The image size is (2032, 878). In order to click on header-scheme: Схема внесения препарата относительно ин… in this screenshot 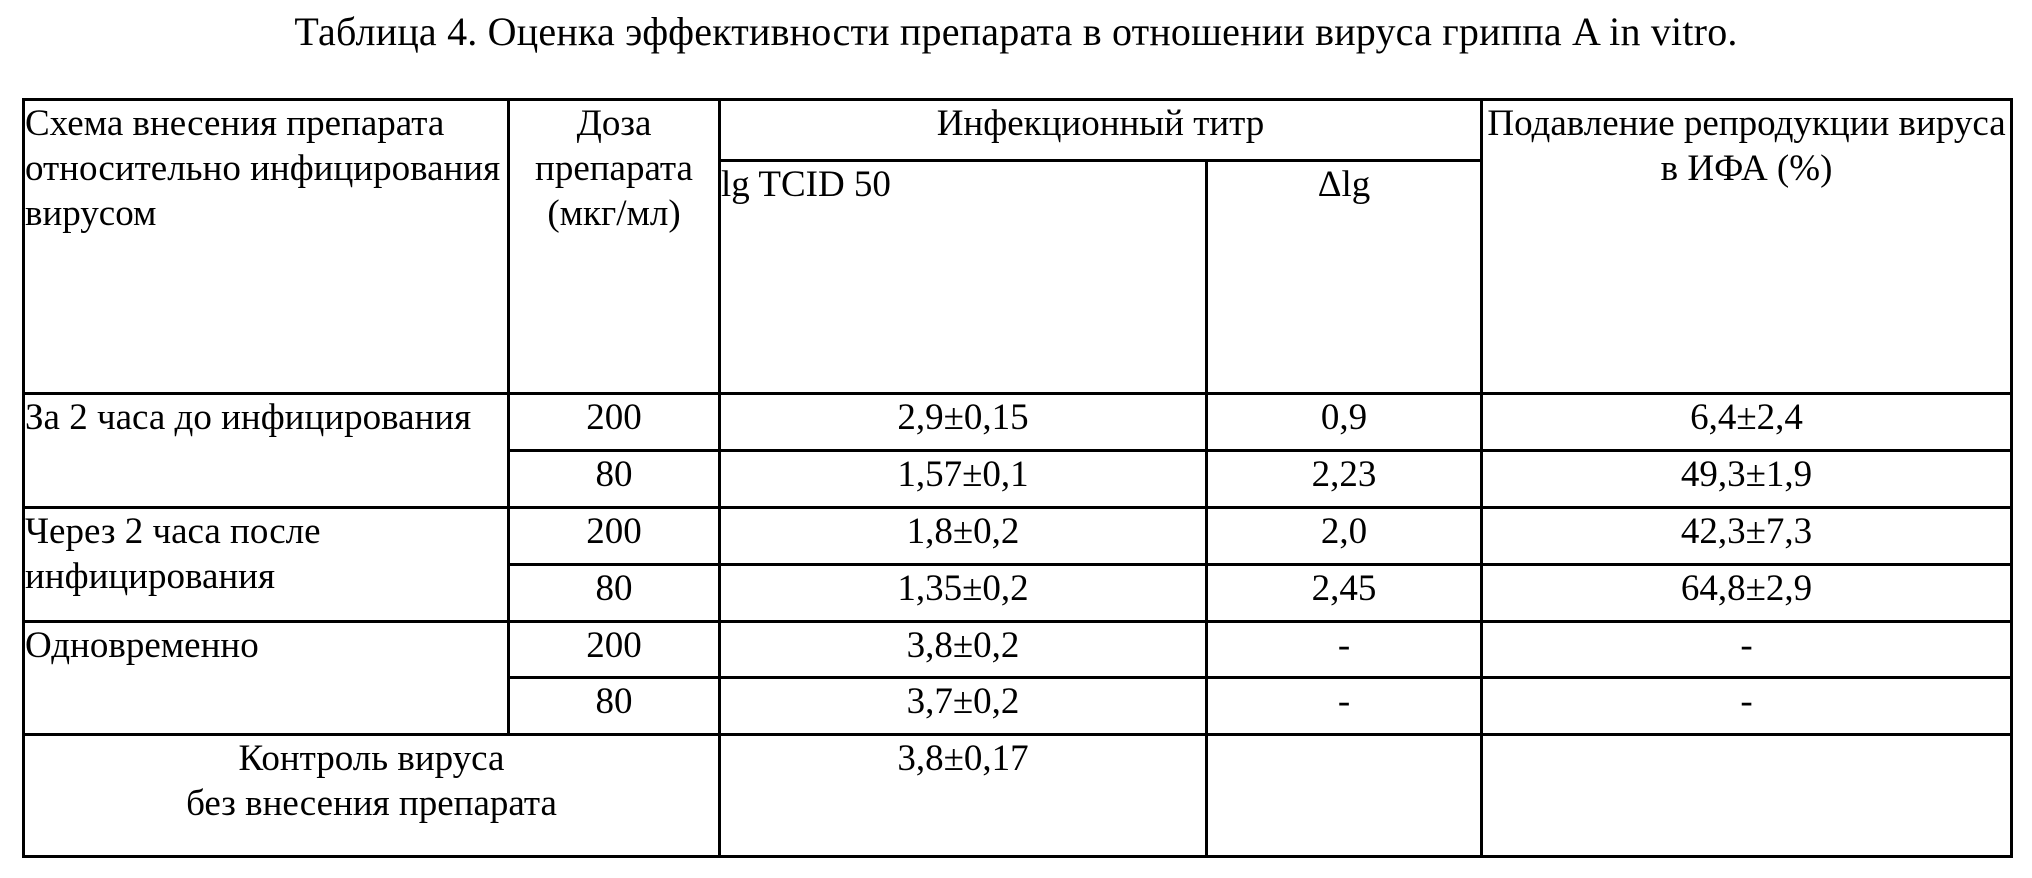, I will do `click(266, 246)`.